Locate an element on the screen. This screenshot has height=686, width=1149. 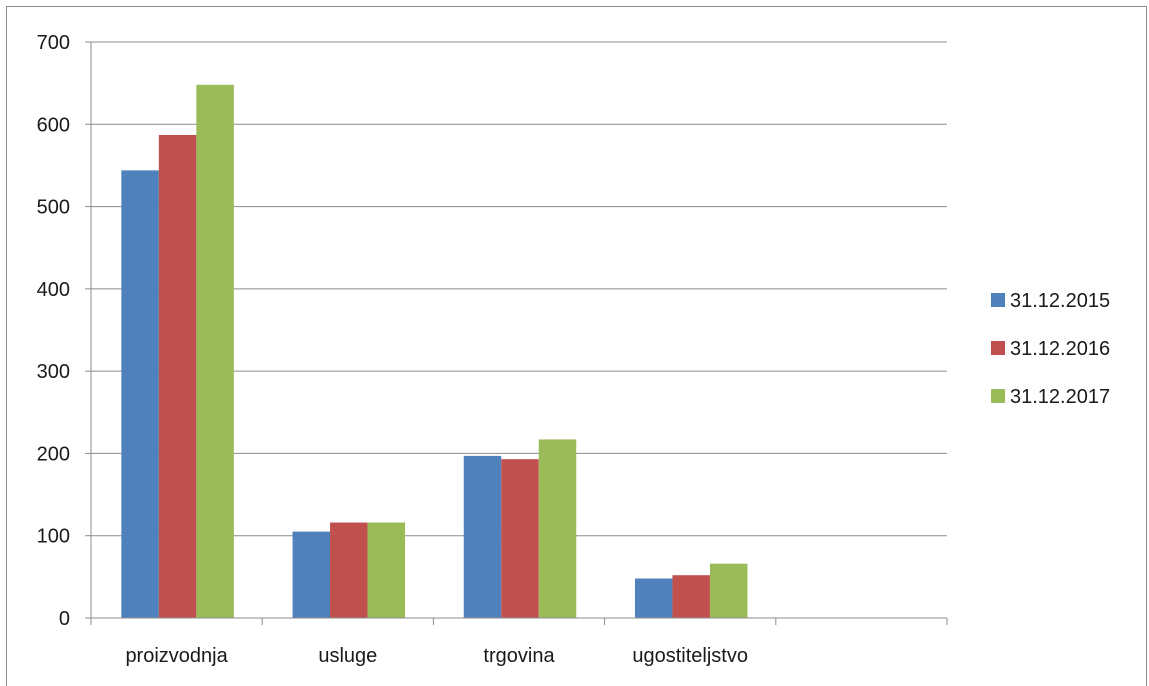
bar-proizvodnja-31-12-2017 is located at coordinates (215, 351).